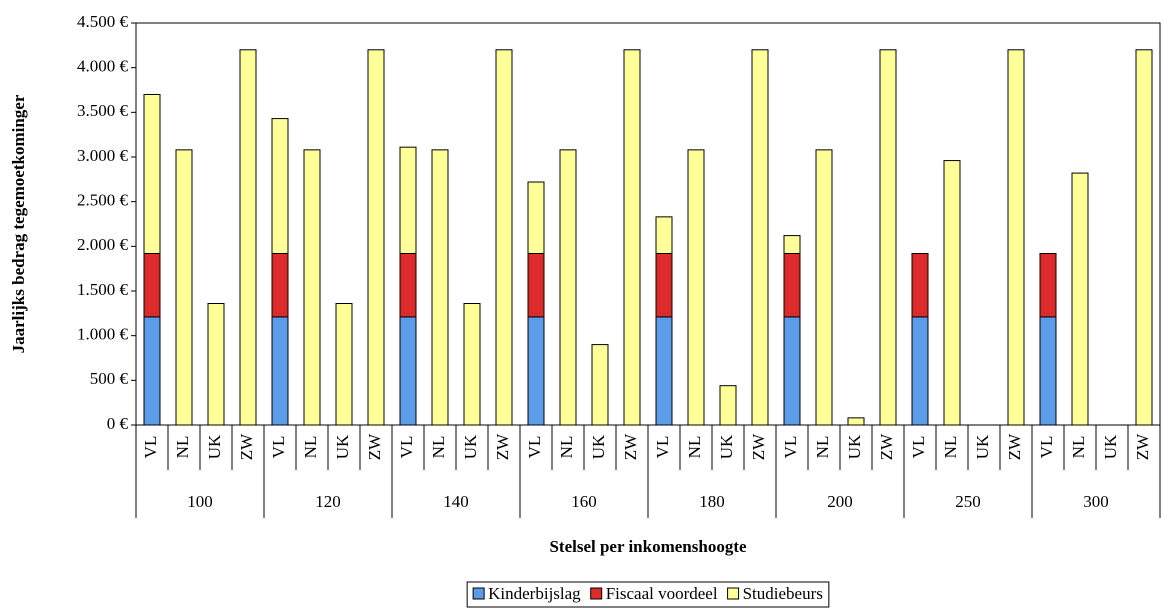 The height and width of the screenshot is (608, 1161). I want to click on y-tick-label: 2.500 €, so click(103, 200).